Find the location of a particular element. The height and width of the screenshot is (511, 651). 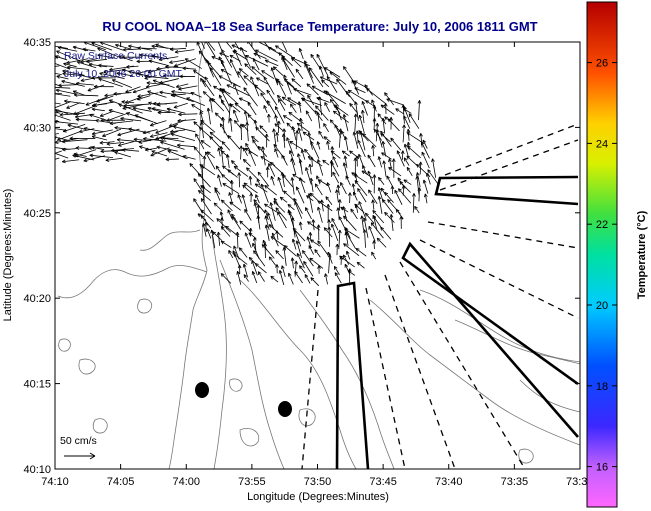

coastline-inner is located at coordinates (132, 282).